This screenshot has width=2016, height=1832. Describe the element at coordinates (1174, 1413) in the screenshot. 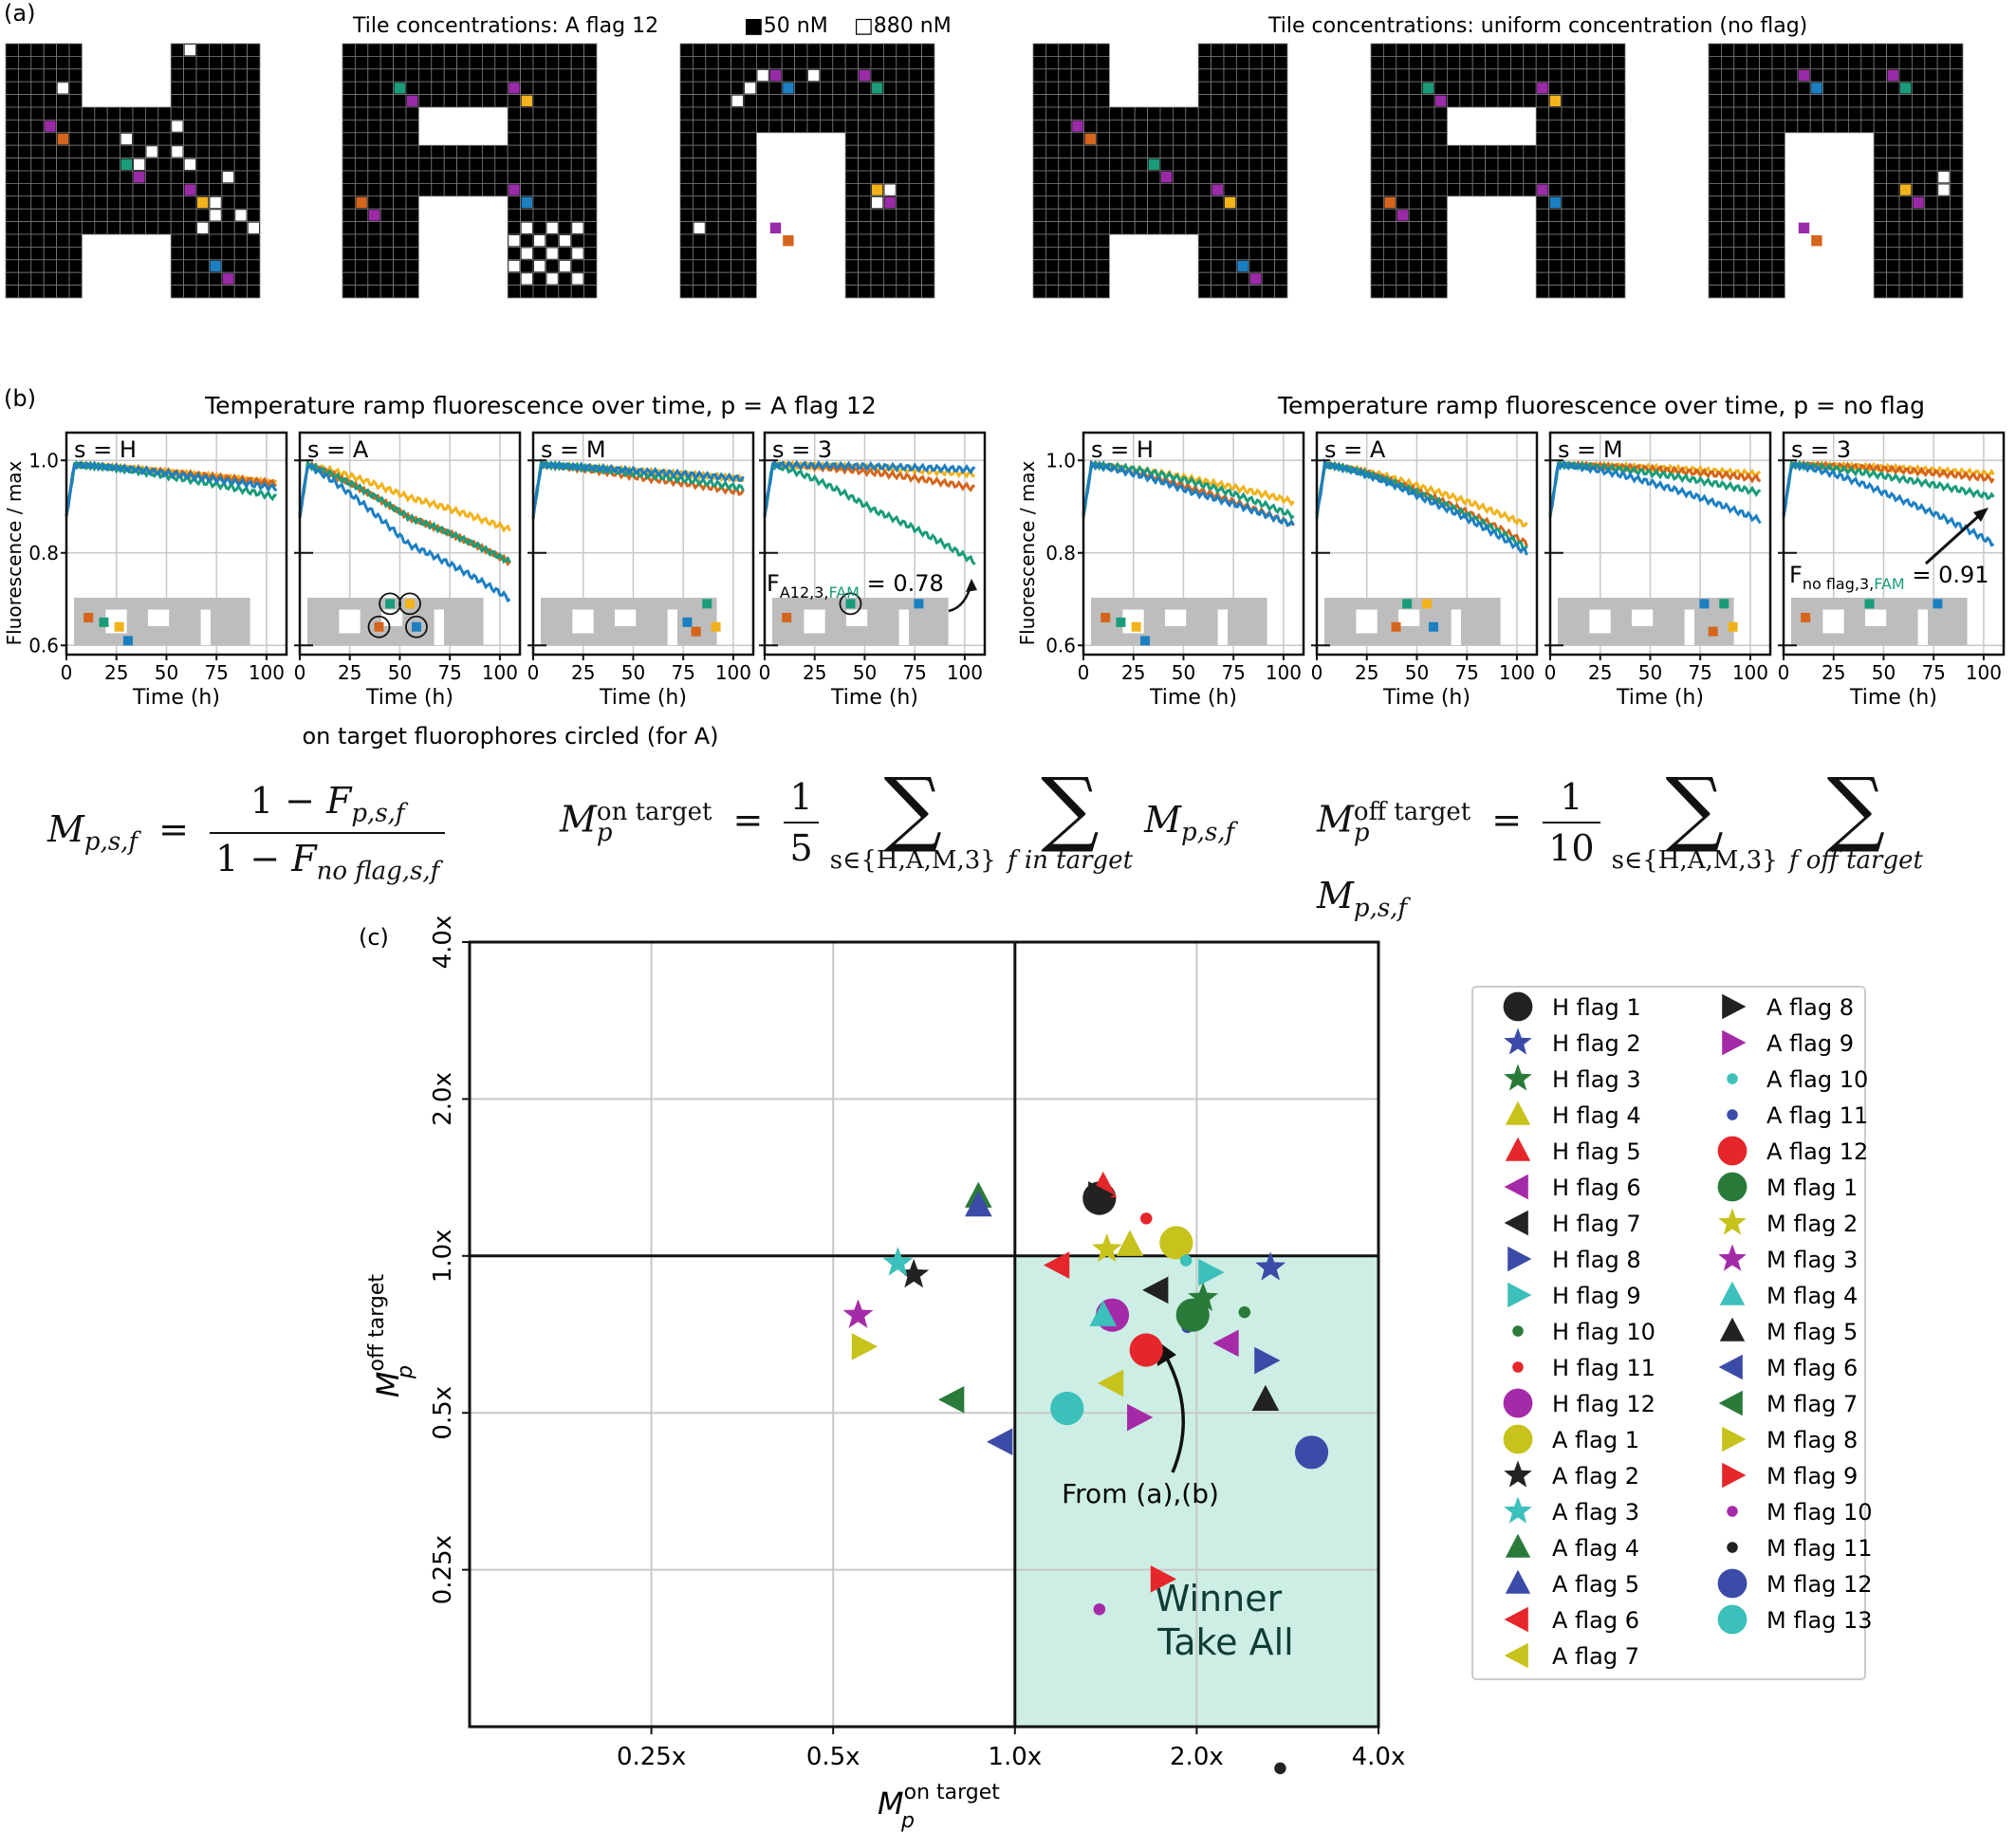

I see `arrow` at that location.